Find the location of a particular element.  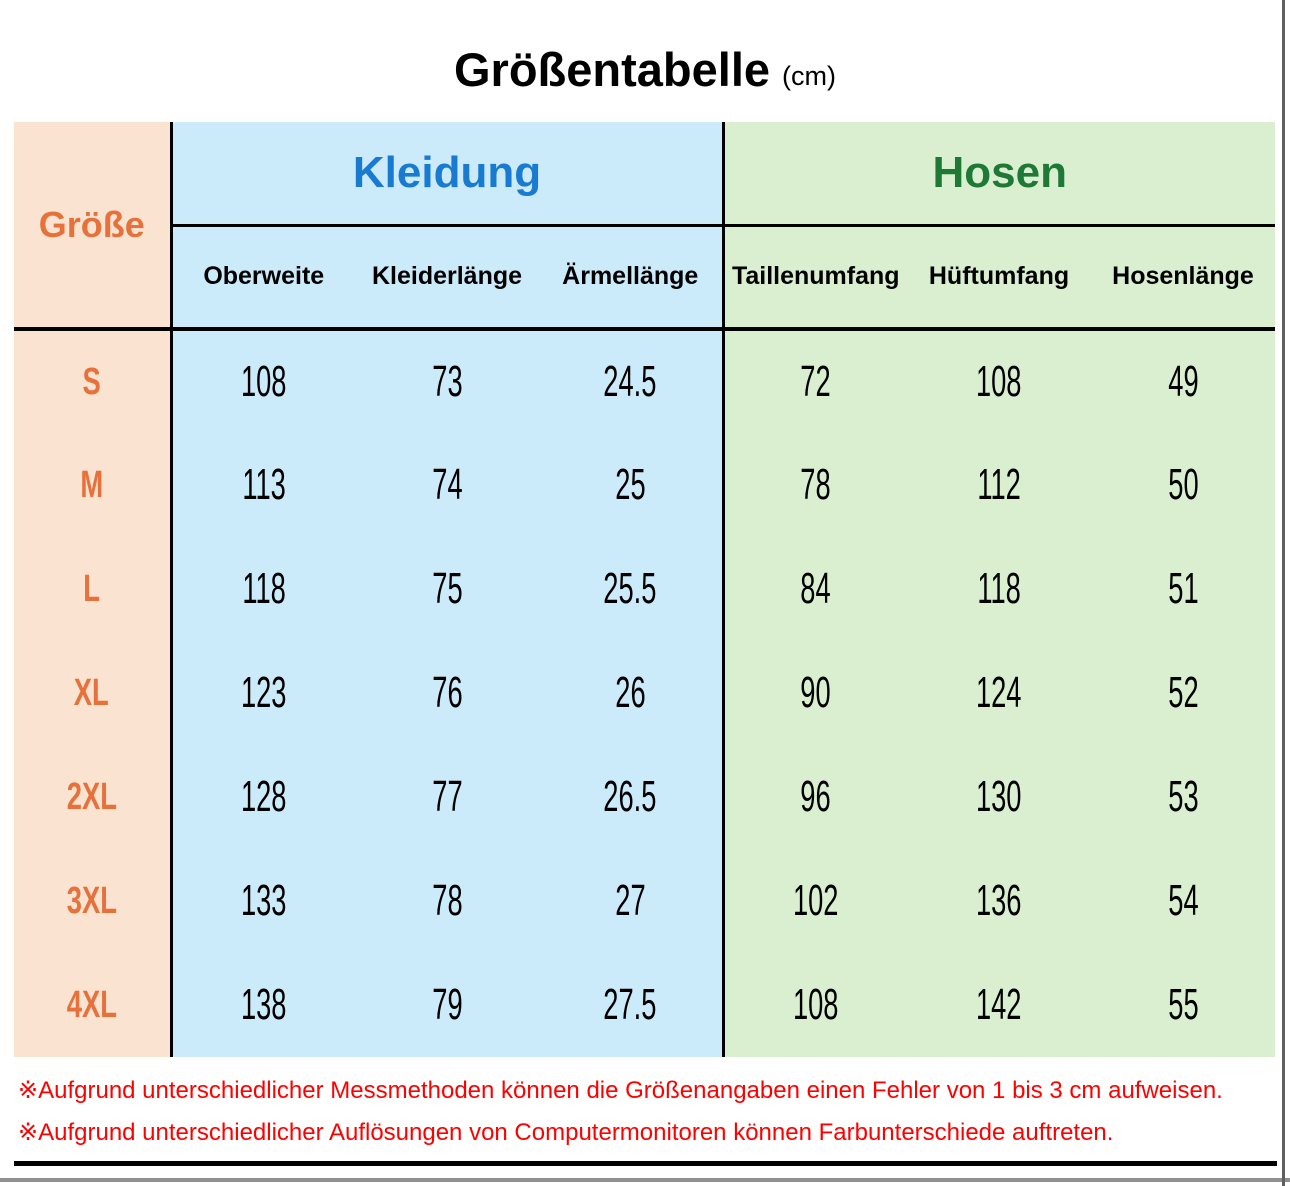

table-row: L 118 75 25.5 84 118 51 is located at coordinates (644, 589).